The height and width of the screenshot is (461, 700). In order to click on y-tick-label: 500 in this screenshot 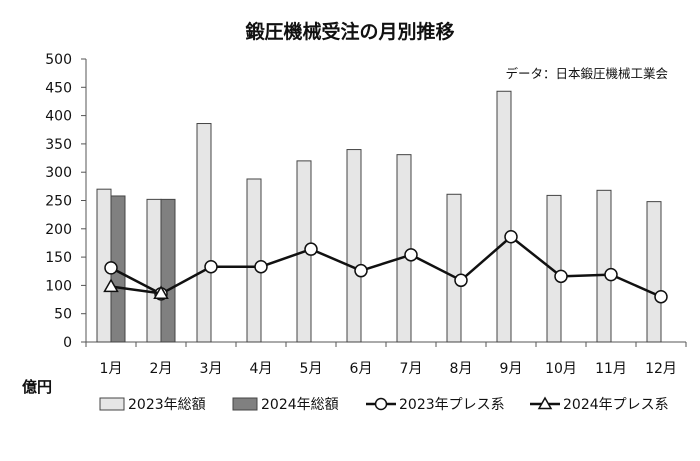, I will do `click(58, 60)`.